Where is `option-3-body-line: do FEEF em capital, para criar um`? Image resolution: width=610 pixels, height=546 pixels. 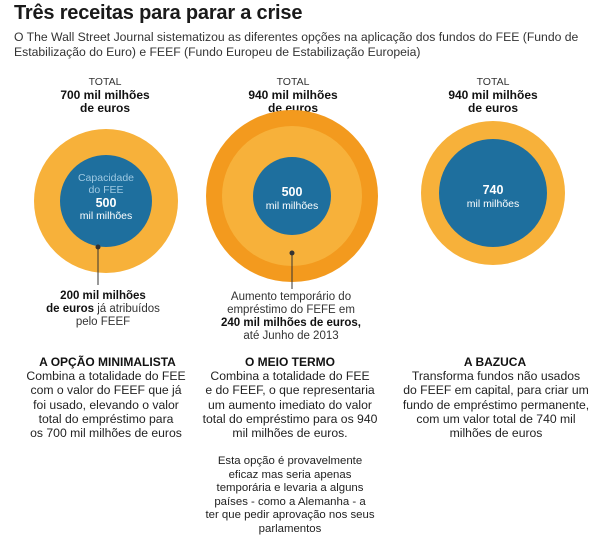
option-3-body-line: do FEEF em capital, para criar um is located at coordinates (496, 390).